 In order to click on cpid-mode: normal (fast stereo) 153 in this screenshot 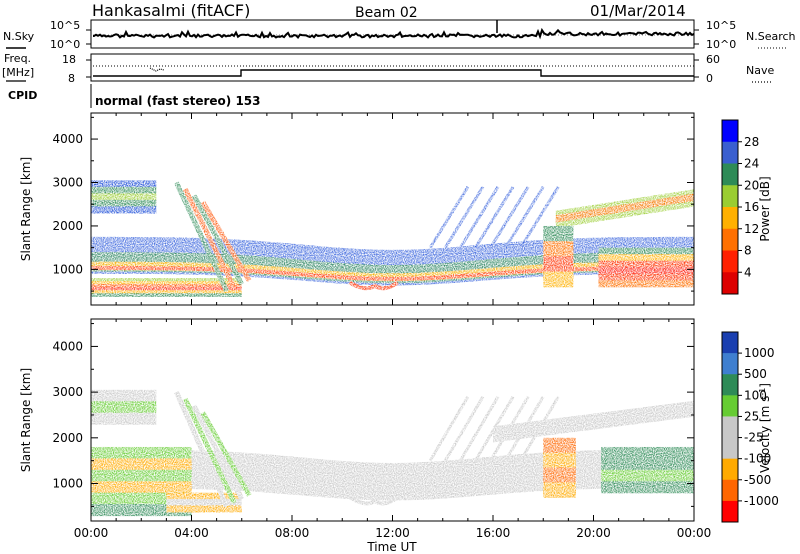, I will do `click(178, 101)`.